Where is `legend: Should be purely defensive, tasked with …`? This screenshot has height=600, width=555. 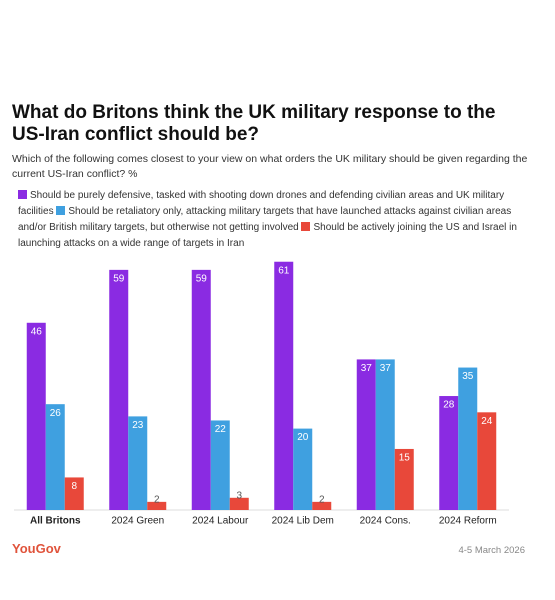 legend: Should be purely defensive, tasked with … is located at coordinates (268, 220).